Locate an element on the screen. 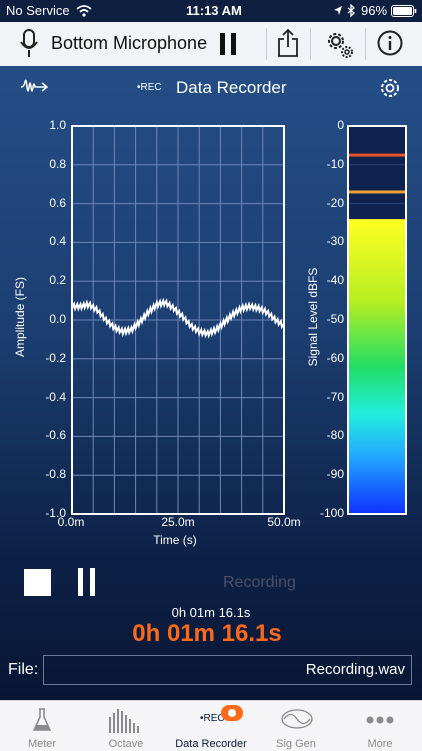  amplitude-y-tick: 0.2 is located at coordinates (57, 280).